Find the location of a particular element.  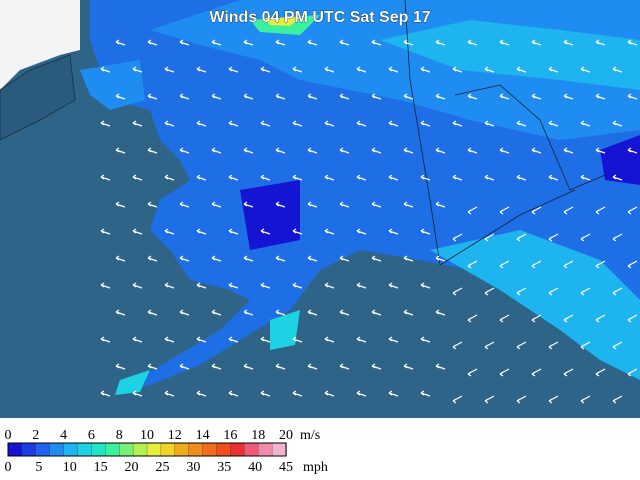

mph-tick-label: 5 is located at coordinates (38, 467).